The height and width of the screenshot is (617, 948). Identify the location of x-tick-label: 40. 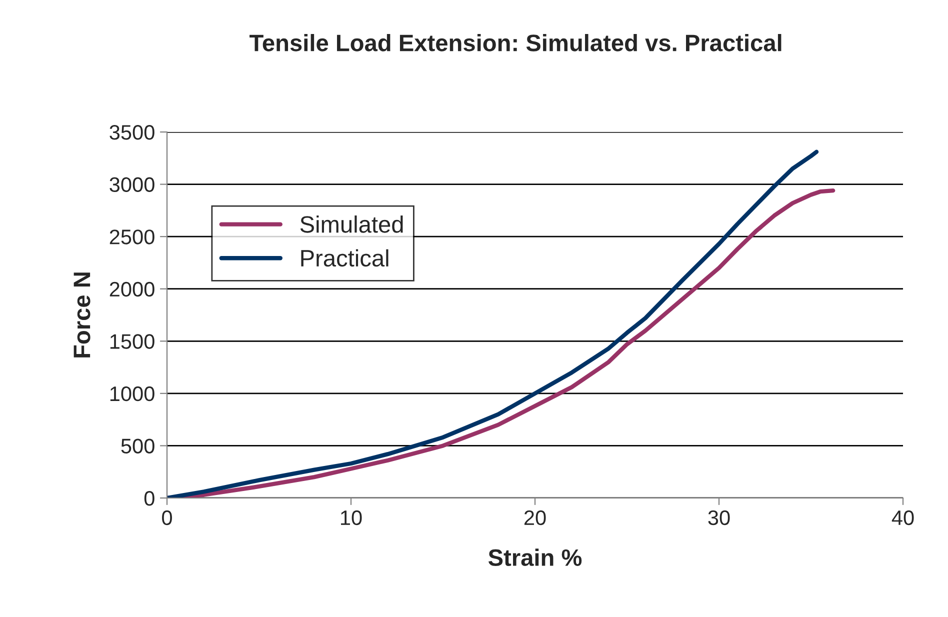
(903, 518).